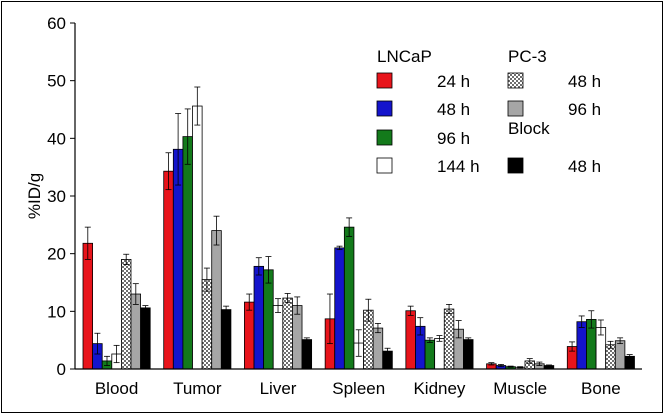 The image size is (666, 416). What do you see at coordinates (601, 388) in the screenshot?
I see `x-category-label: Bone` at bounding box center [601, 388].